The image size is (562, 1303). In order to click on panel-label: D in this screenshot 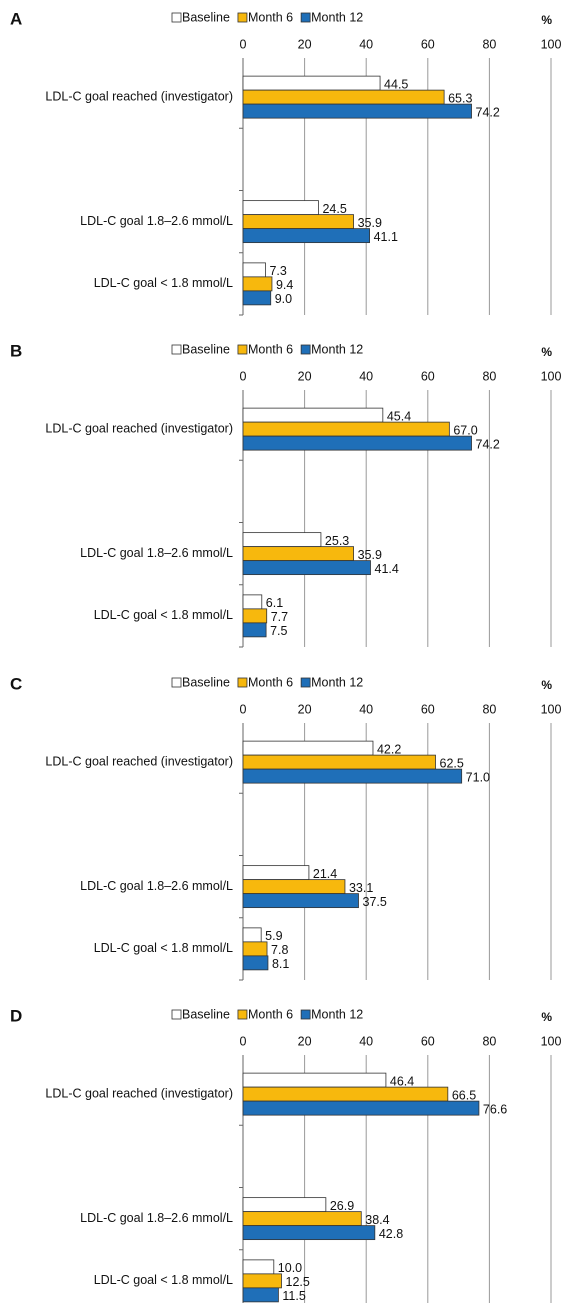, I will do `click(16, 1015)`.